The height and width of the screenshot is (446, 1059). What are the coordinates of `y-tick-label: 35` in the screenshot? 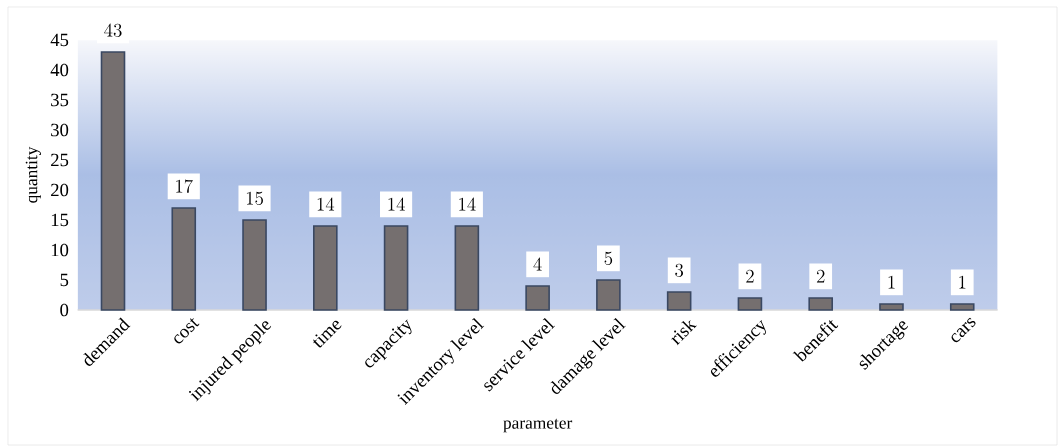 It's located at (60, 100).